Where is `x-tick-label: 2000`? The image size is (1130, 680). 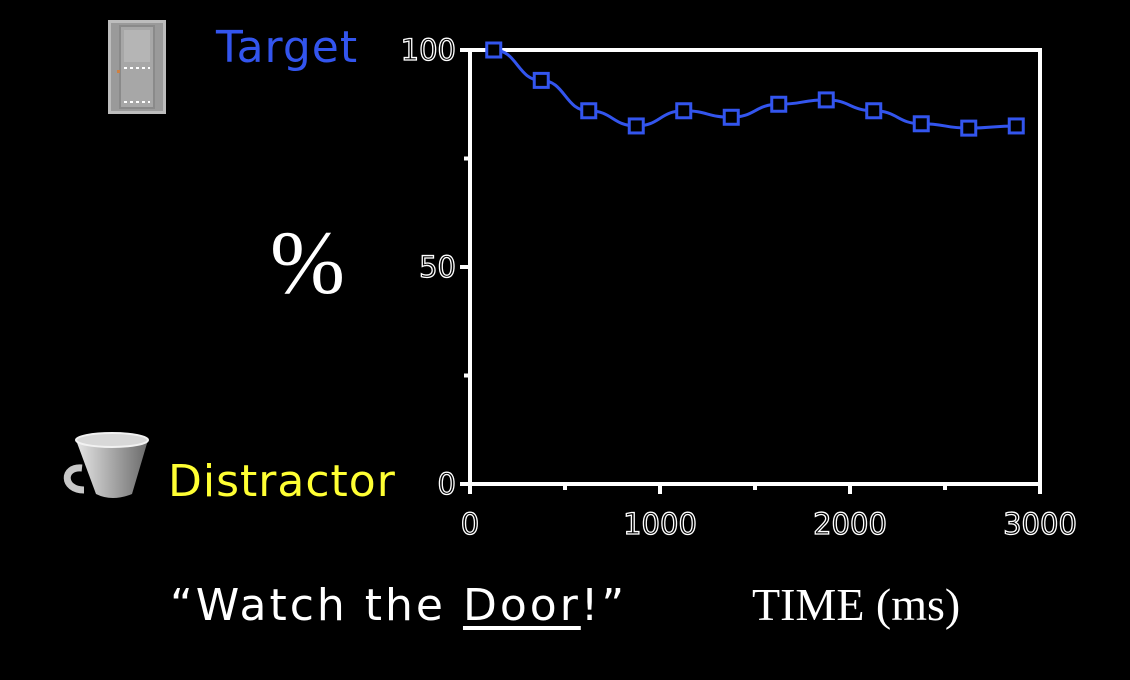 x-tick-label: 2000 is located at coordinates (850, 524).